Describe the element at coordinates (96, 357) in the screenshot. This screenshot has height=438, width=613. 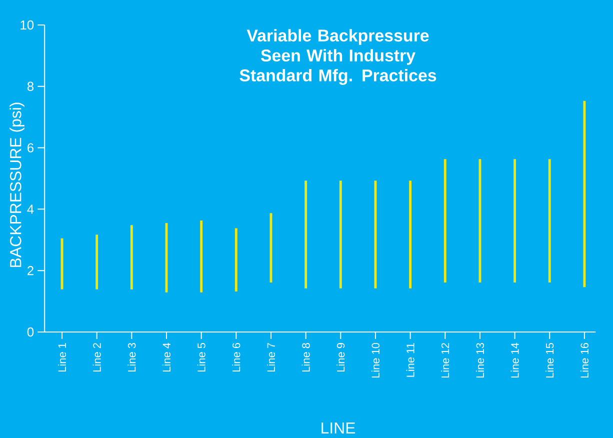
I see `x-tick-label: Line 2` at that location.